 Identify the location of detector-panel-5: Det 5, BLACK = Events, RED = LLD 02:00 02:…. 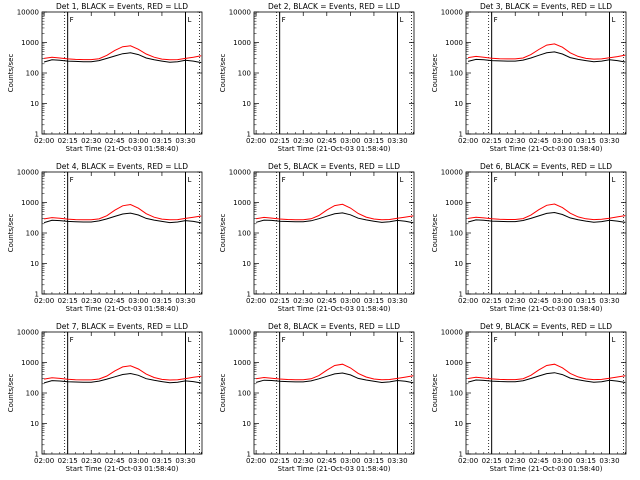
(317, 237).